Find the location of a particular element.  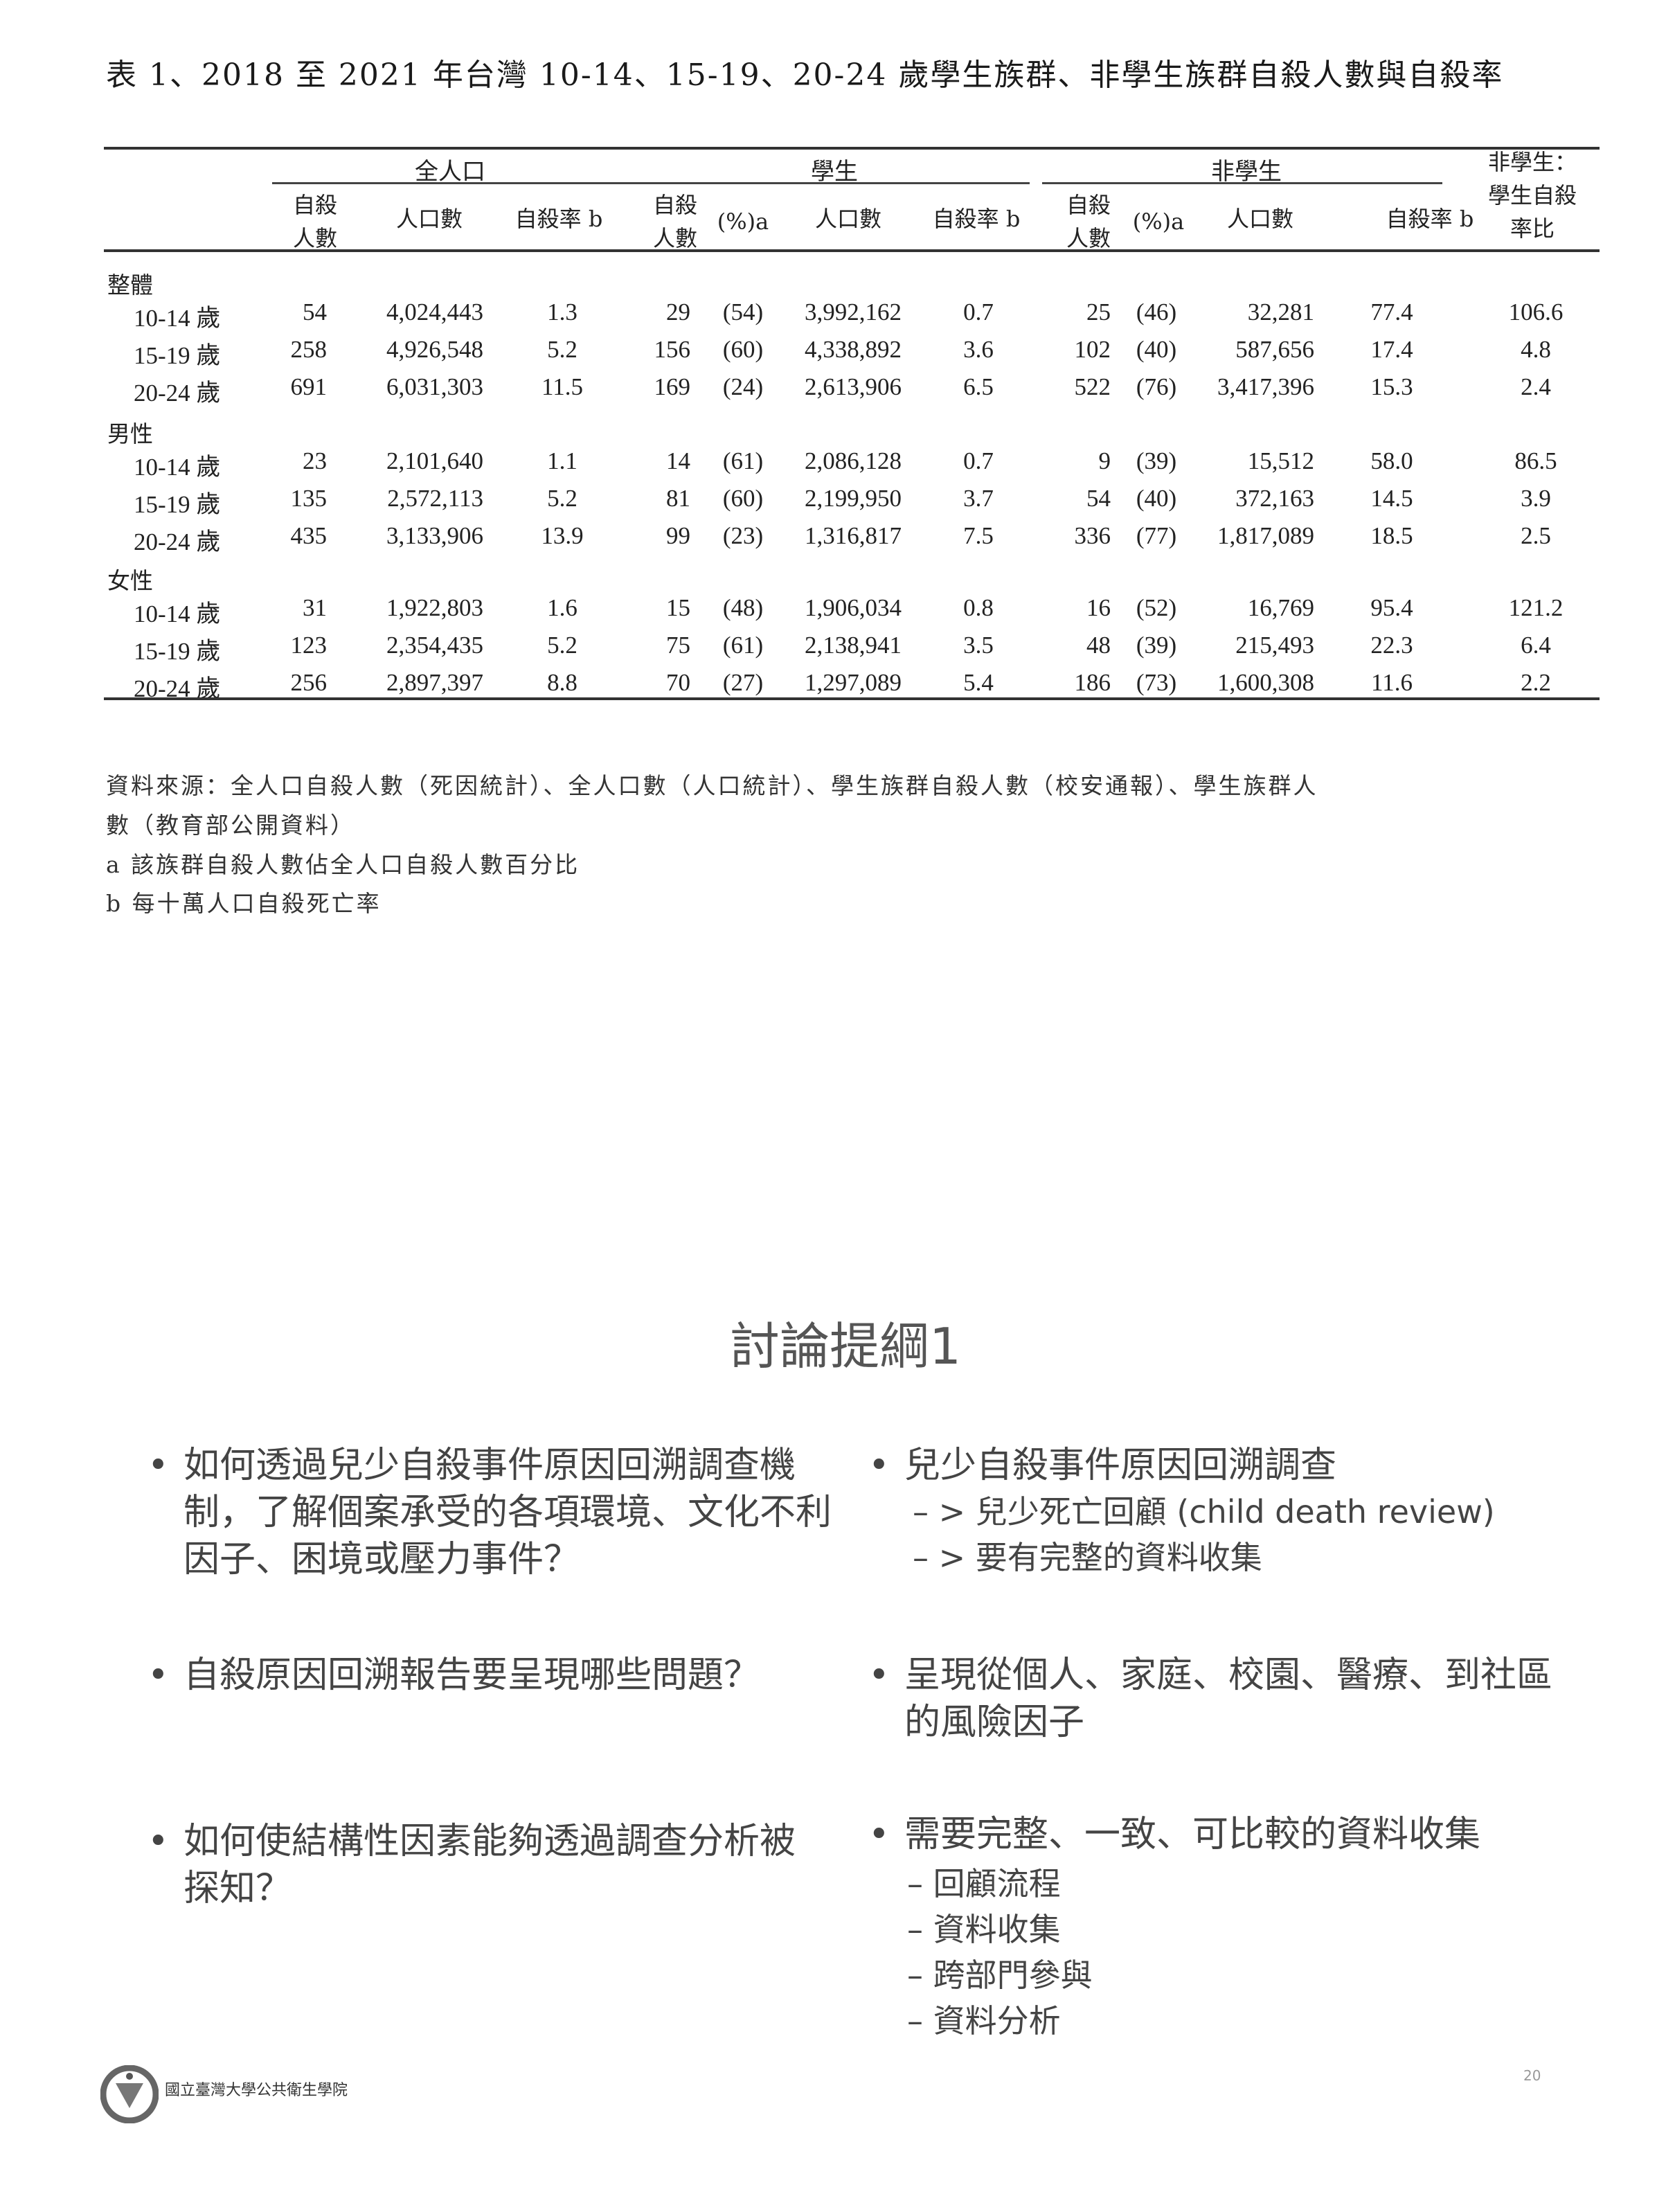

table-cell: (48) is located at coordinates (743, 607).